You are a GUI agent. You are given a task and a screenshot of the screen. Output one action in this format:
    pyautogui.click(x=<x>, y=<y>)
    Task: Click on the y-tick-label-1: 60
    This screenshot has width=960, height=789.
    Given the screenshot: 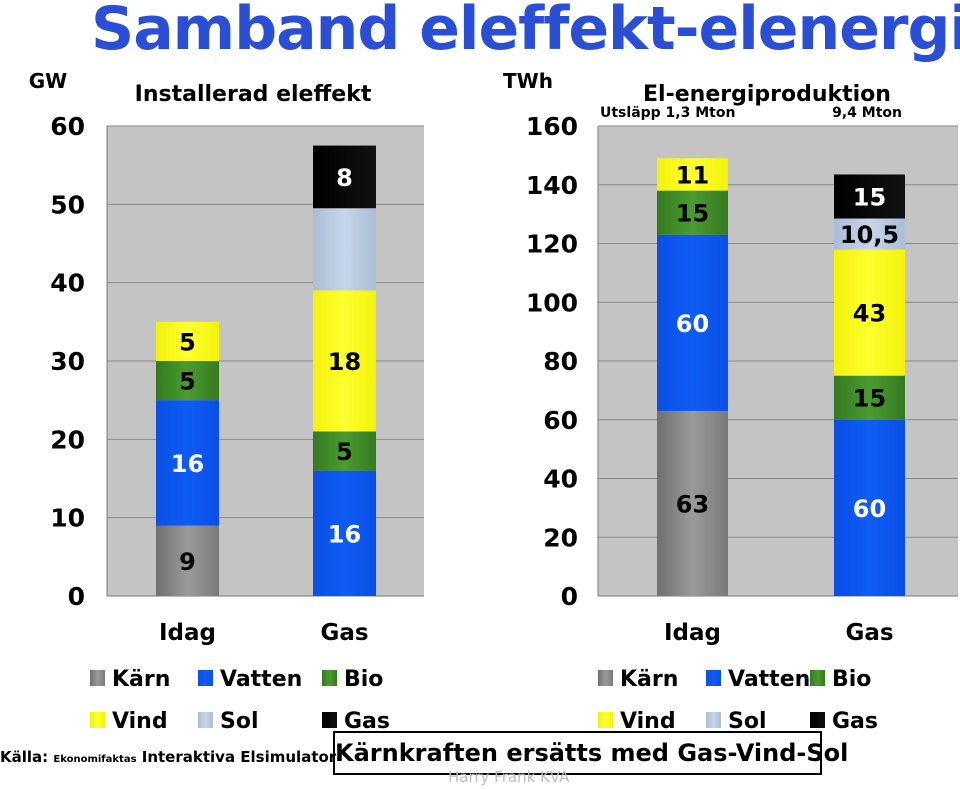 What is the action you would take?
    pyautogui.click(x=560, y=420)
    